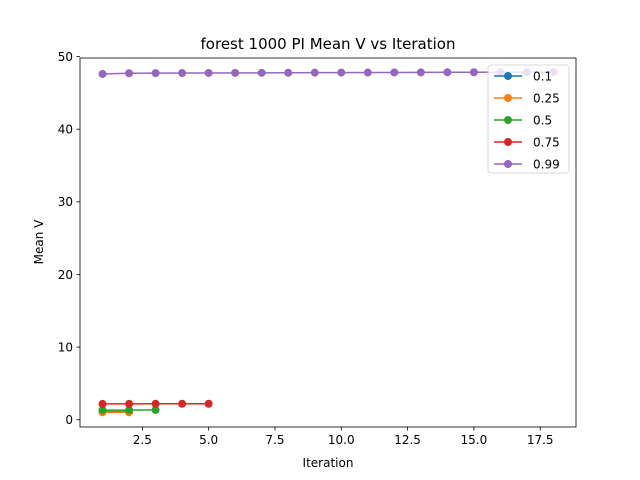  Describe the element at coordinates (65, 129) in the screenshot. I see `y-tick-label: 40` at that location.